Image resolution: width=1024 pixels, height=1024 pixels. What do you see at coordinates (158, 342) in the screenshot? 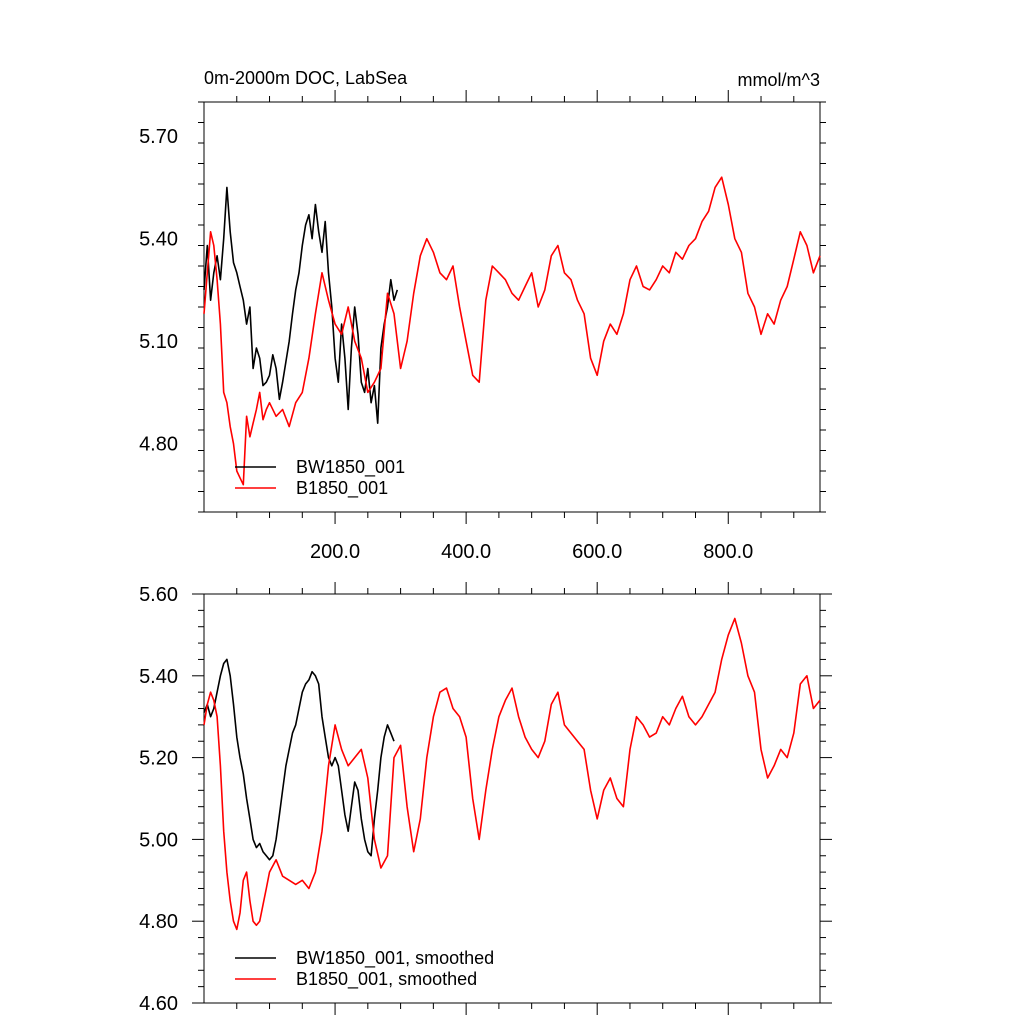
I see `y-tick-label: 5.10` at bounding box center [158, 342].